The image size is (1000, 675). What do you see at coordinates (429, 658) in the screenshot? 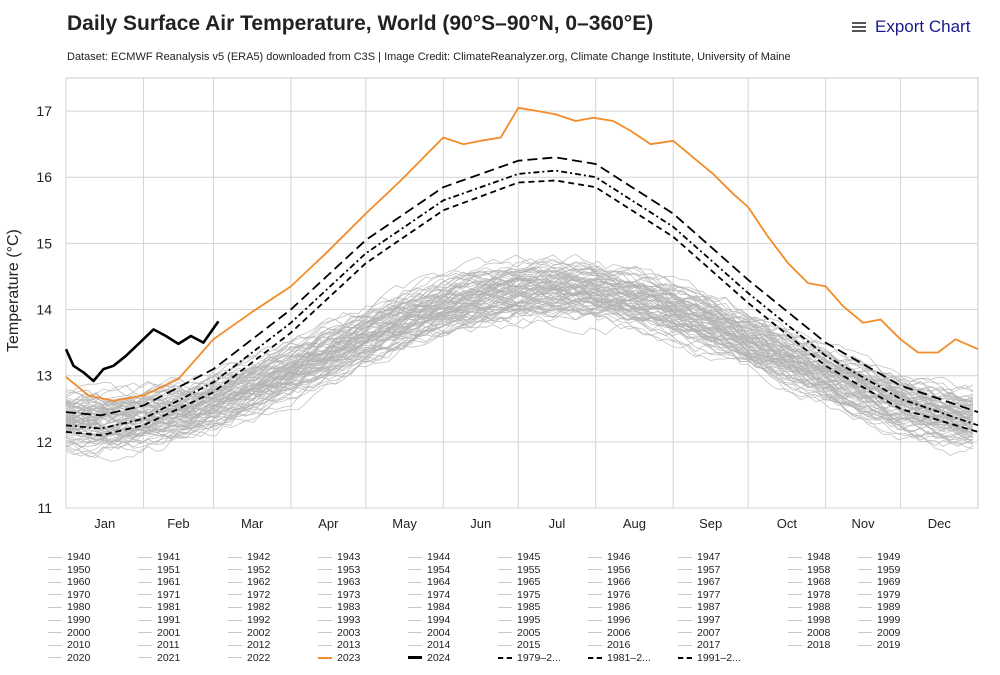
I see `legend-item: 2024` at bounding box center [429, 658].